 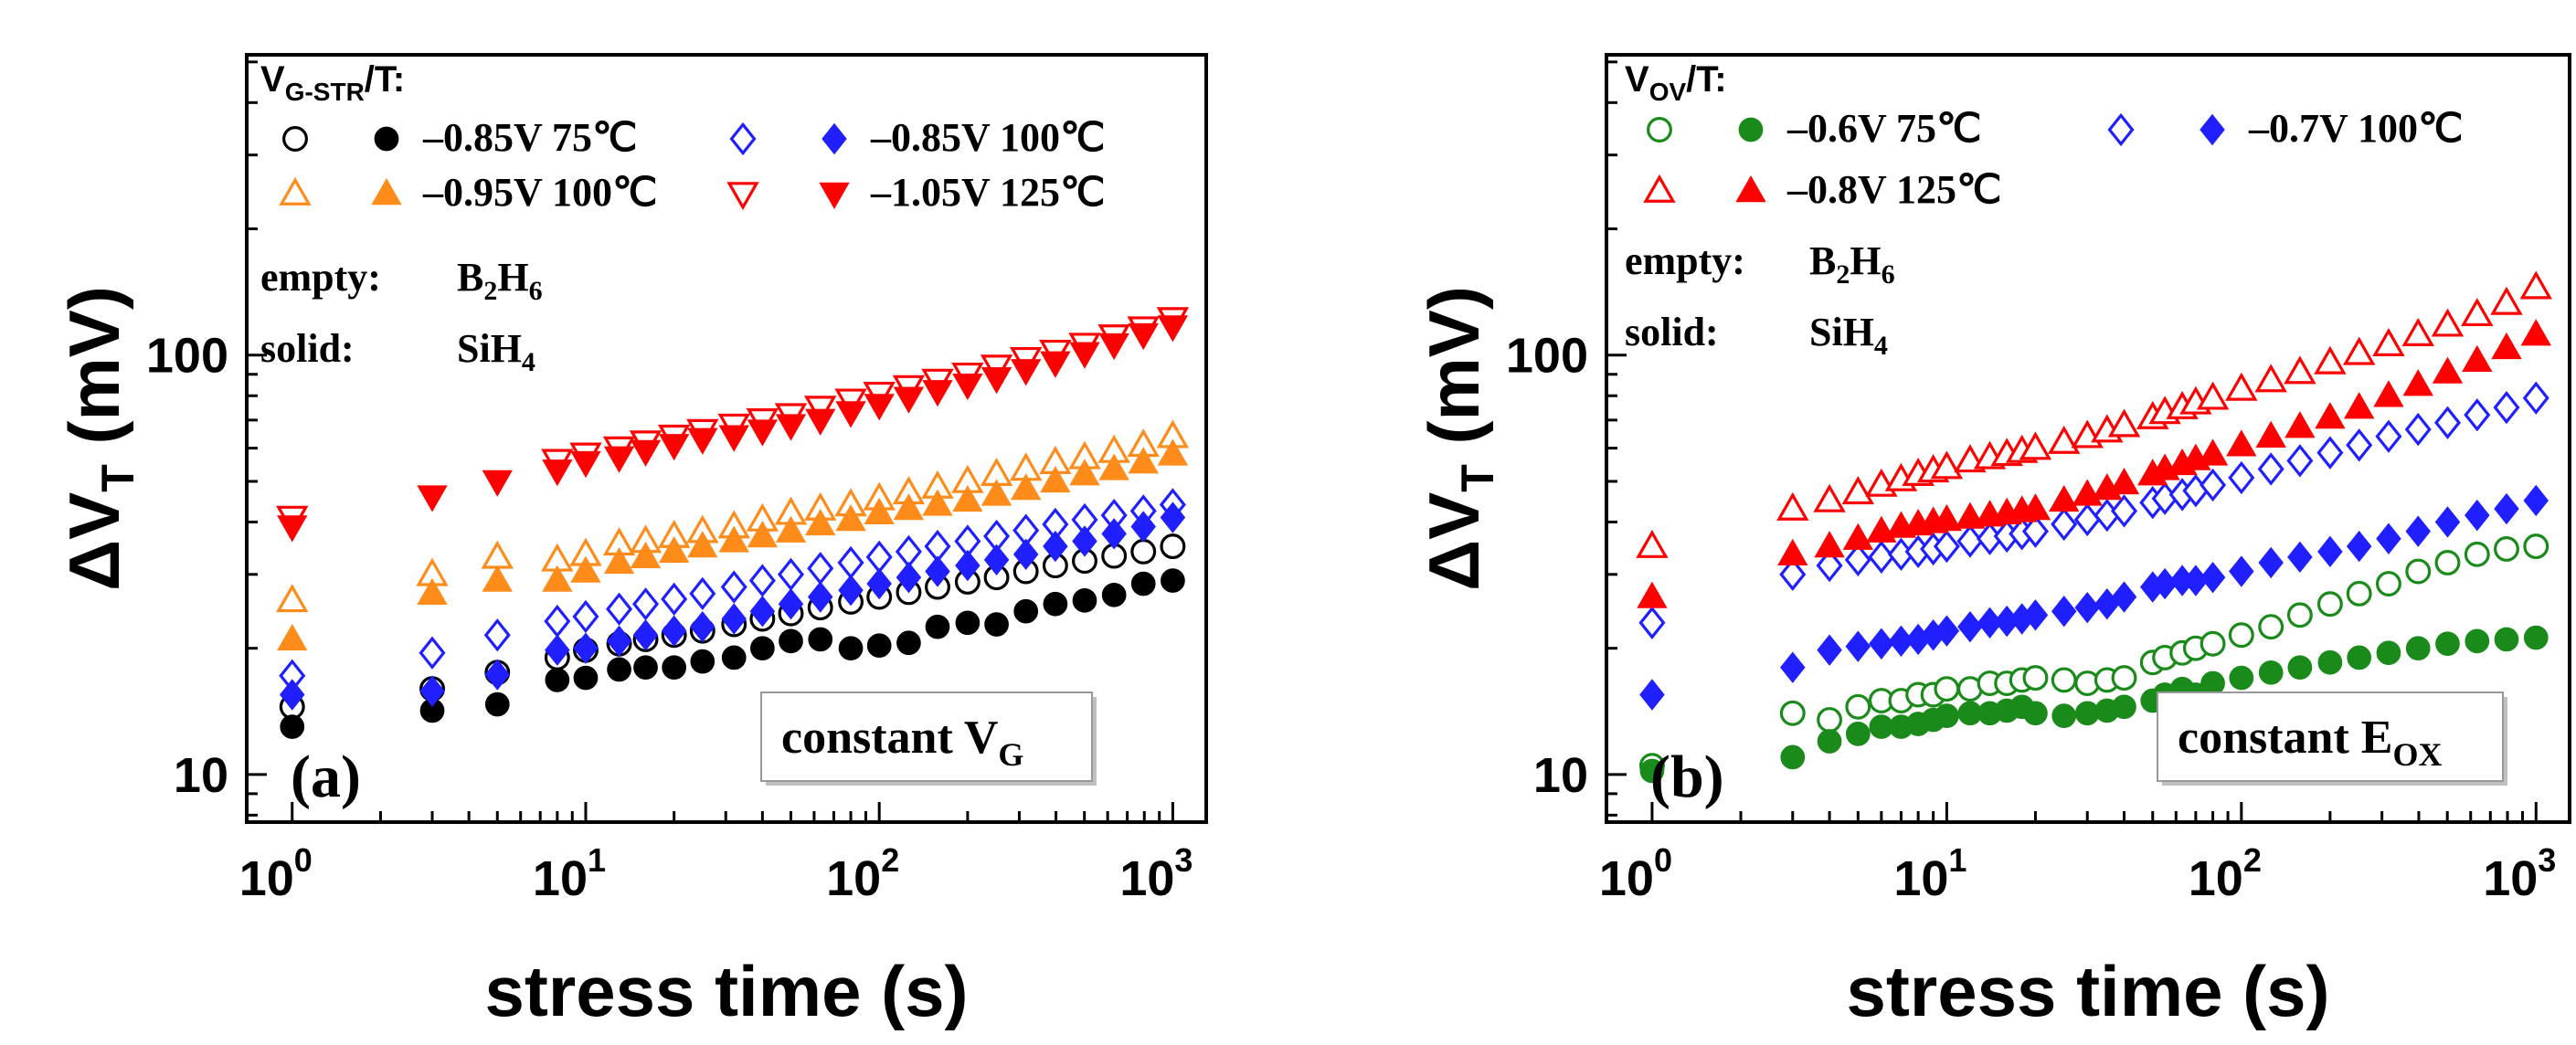 What do you see at coordinates (94, 541) in the screenshot?
I see `y-axis-title-symbol: ΔV` at bounding box center [94, 541].